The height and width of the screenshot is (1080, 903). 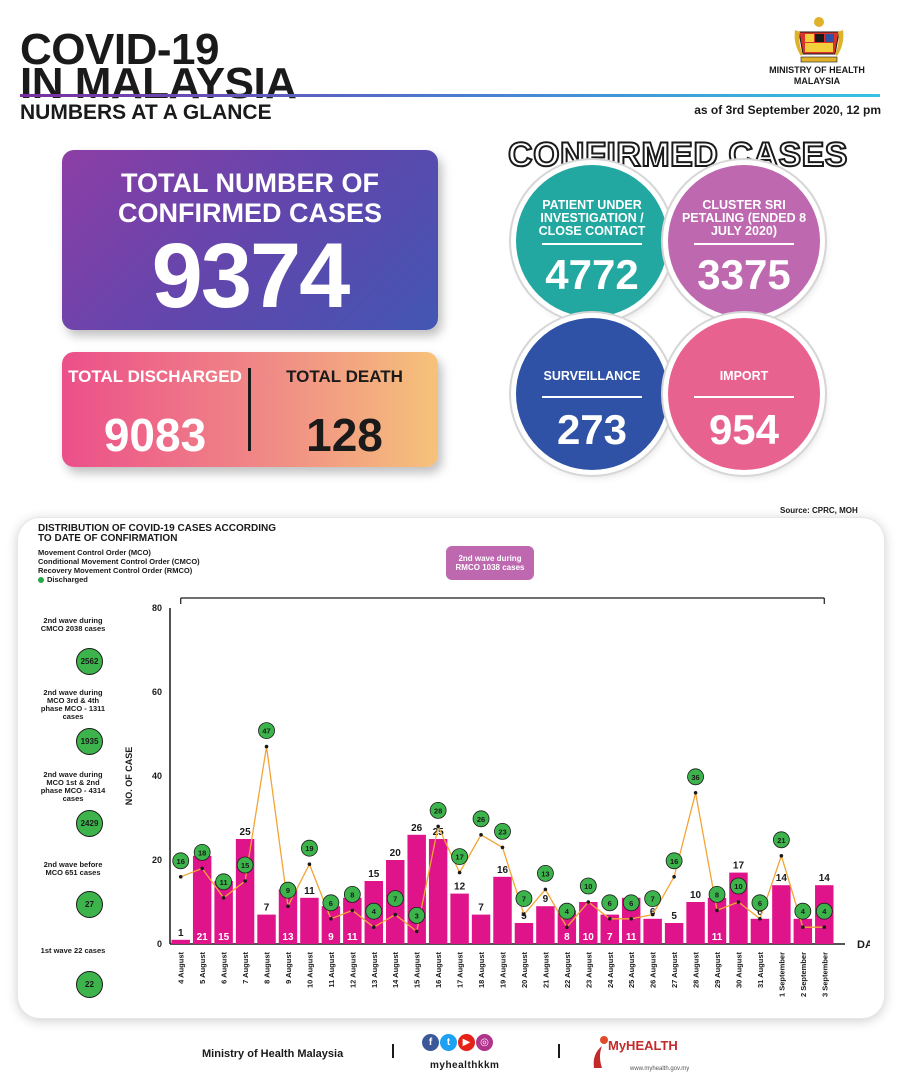 What do you see at coordinates (352, 894) in the screenshot?
I see `discharged-value-label: 8` at bounding box center [352, 894].